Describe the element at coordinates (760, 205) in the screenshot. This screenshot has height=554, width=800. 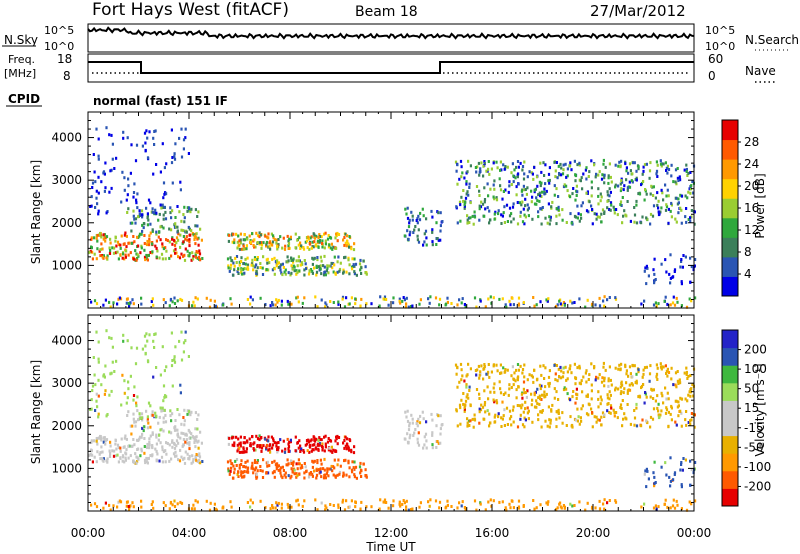
I see `power-colorbar-label: Power [dB]` at that location.